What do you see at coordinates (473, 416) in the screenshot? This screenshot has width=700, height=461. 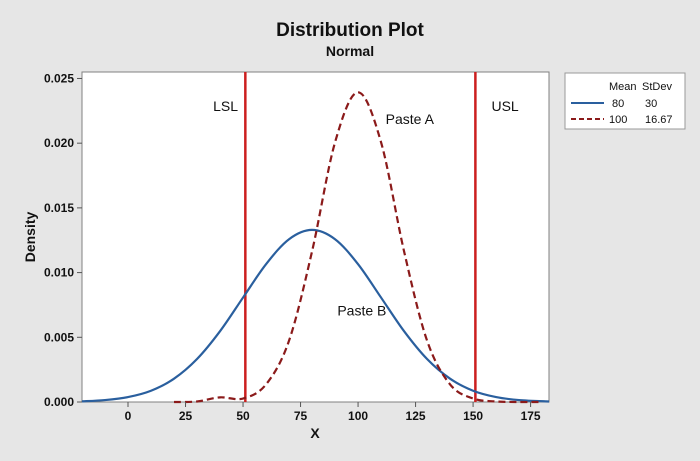 I see `x-tick-label: 150` at bounding box center [473, 416].